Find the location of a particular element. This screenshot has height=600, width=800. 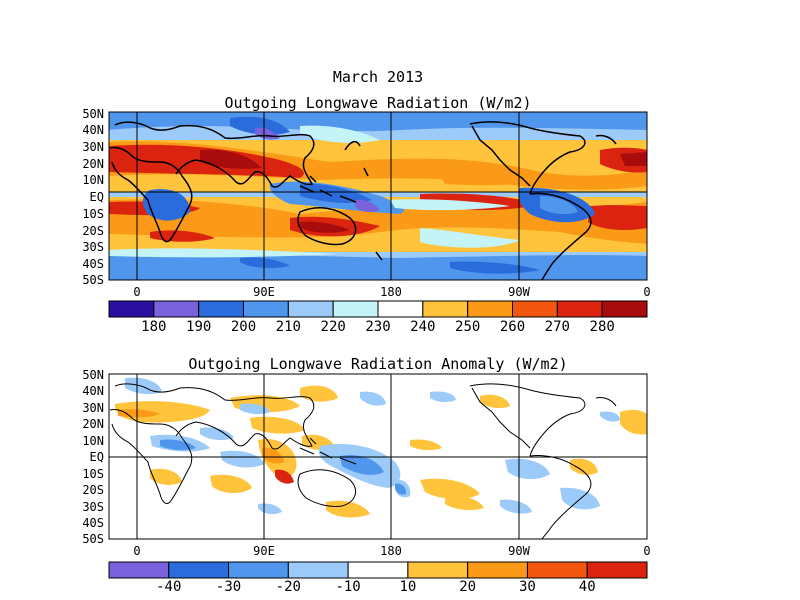

map2-colorbar: -40 -30 -20 -10 10 20 30 40 is located at coordinates (378, 578).